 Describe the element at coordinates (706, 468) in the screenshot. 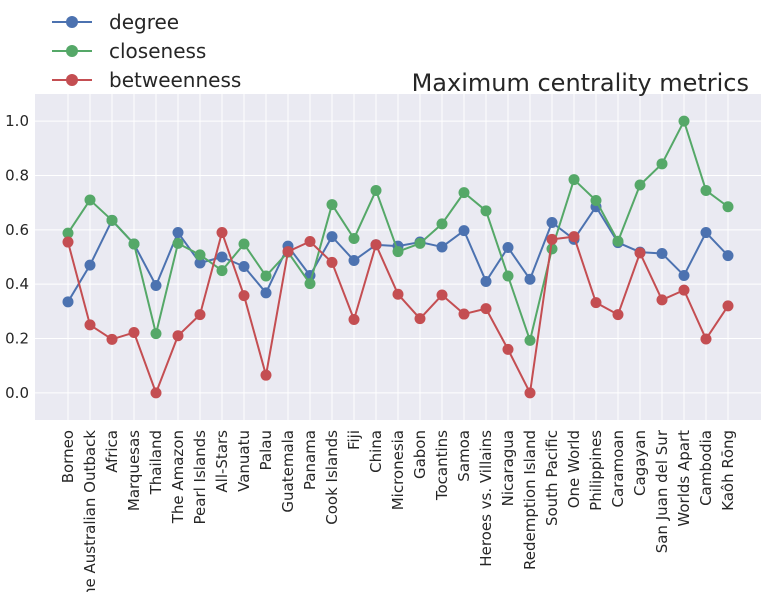

I see `x-tick-label: Cambodia` at that location.